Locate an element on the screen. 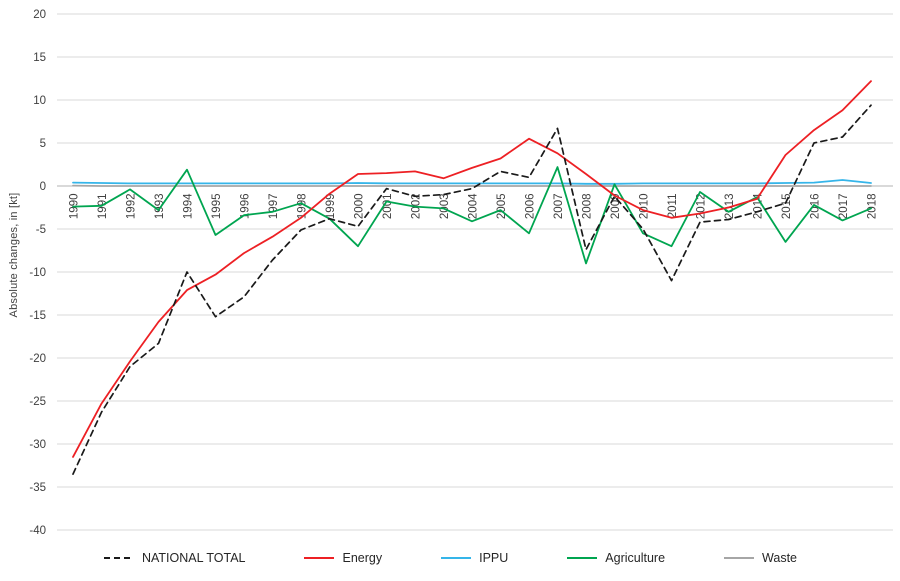 The image size is (900, 581). x-axis-label: 1994 is located at coordinates (189, 206).